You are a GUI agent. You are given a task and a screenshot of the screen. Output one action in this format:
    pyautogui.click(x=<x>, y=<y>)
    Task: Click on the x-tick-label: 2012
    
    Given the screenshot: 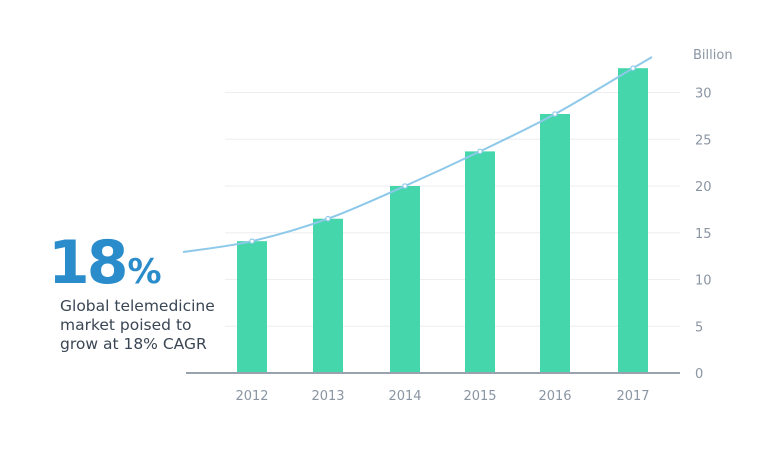 What is the action you would take?
    pyautogui.click(x=251, y=396)
    